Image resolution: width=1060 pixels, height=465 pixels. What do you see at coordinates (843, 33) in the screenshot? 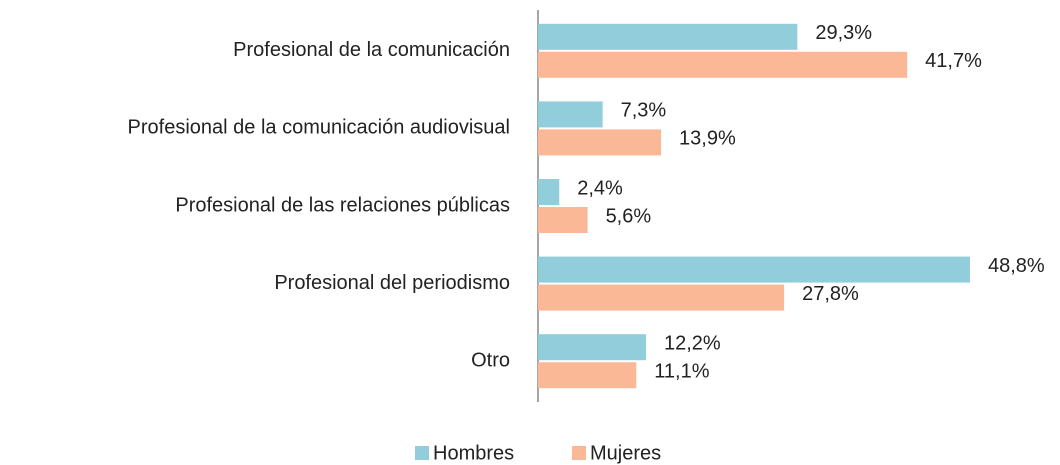
I see `value-label: 29,3%` at bounding box center [843, 33].